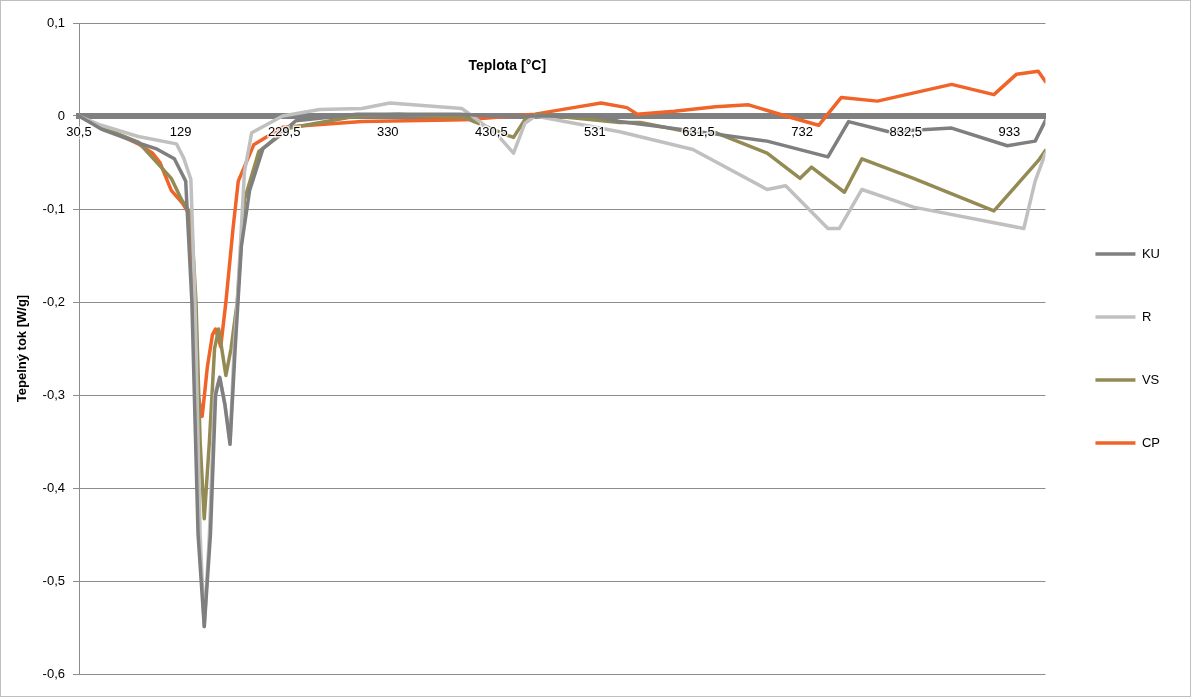  What do you see at coordinates (1009, 131) in the screenshot?
I see `x-tick-label: 933` at bounding box center [1009, 131].